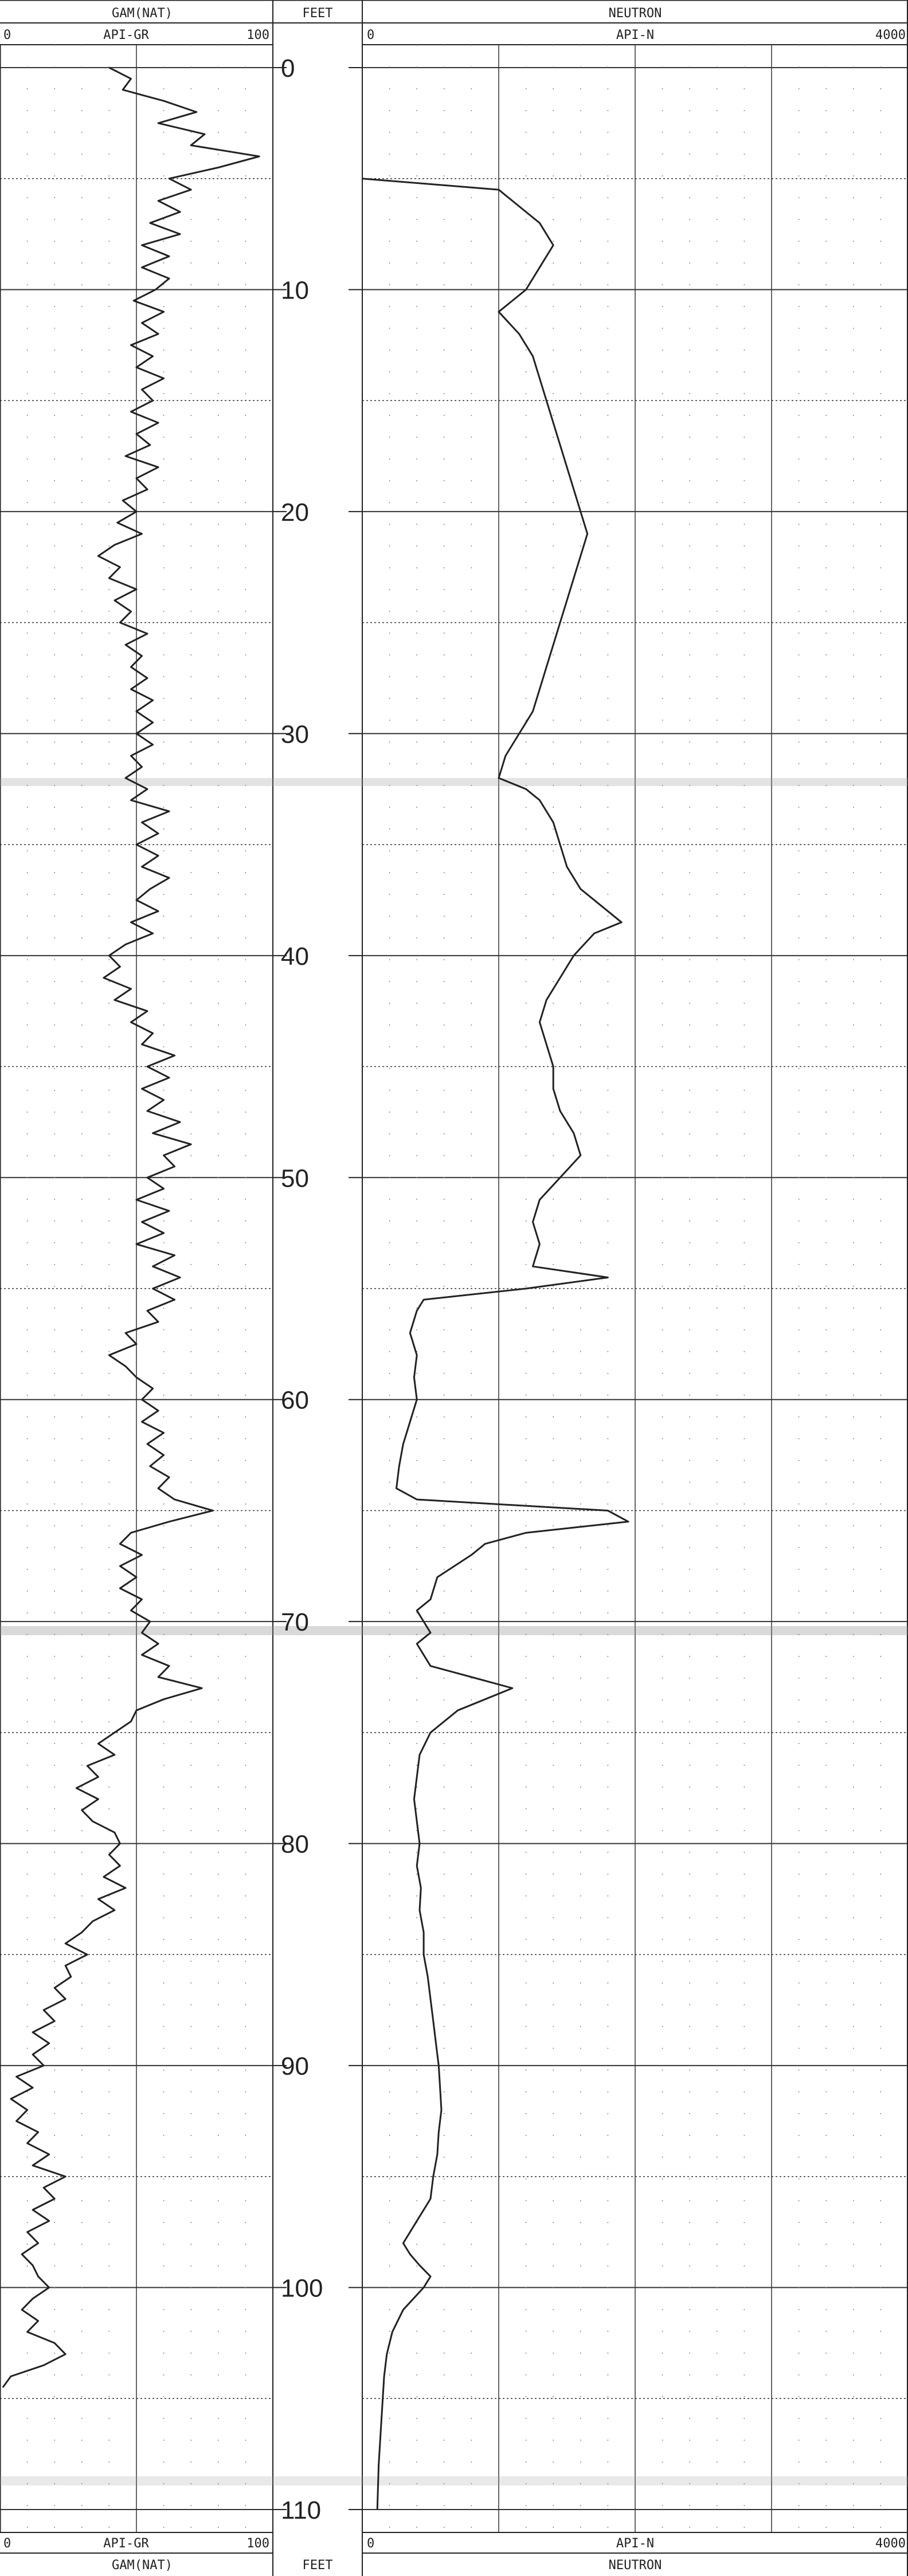 The image size is (908, 2576). Describe the element at coordinates (301, 2510) in the screenshot. I see `depth-label: 110` at that location.